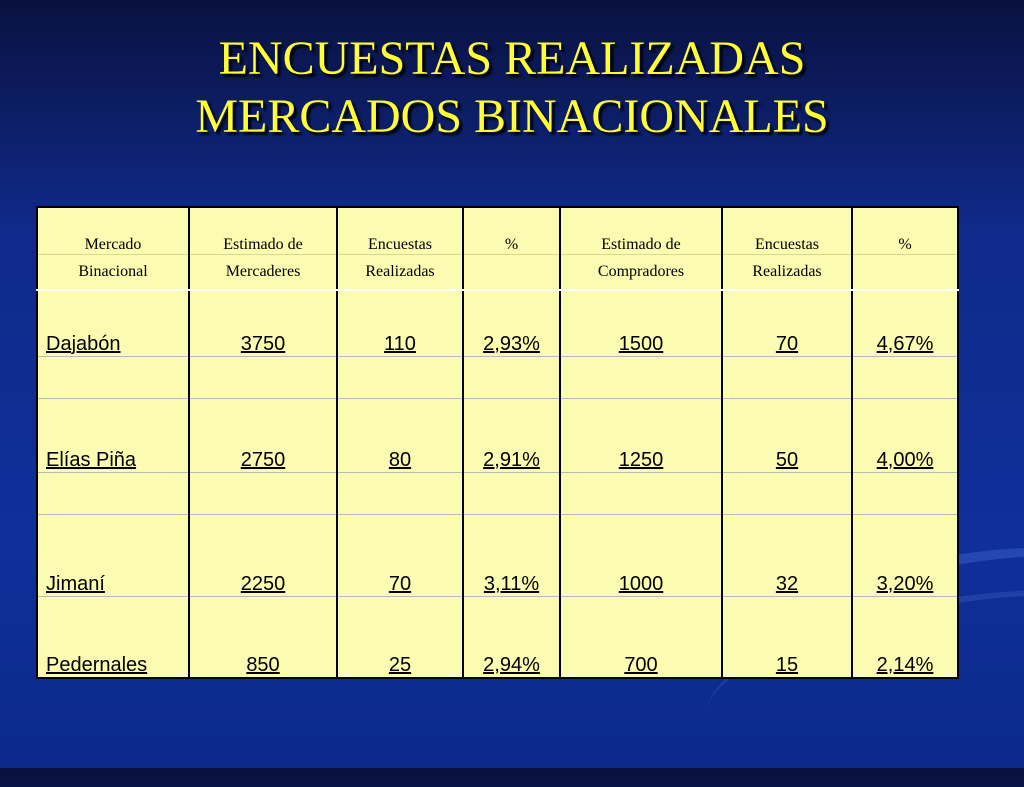 The height and width of the screenshot is (787, 1024). Describe the element at coordinates (641, 555) in the screenshot. I see `cell-link: 1000` at that location.